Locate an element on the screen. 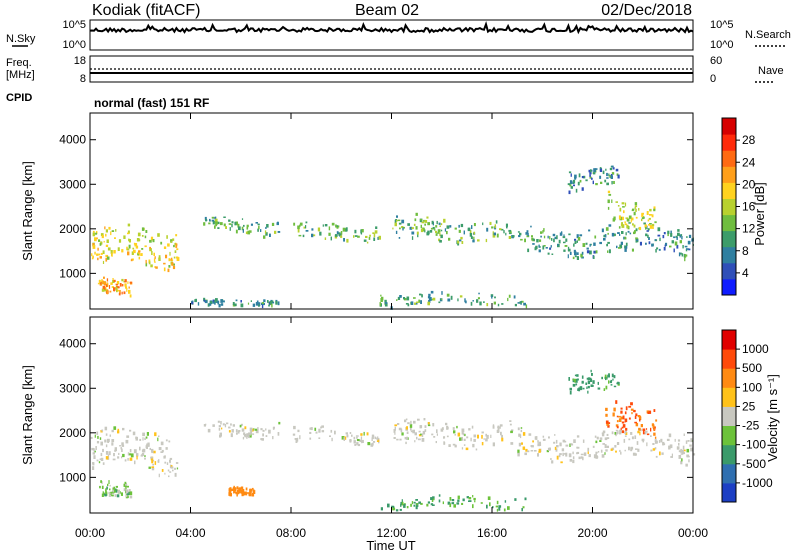 The height and width of the screenshot is (554, 800). y-tick-label: 1000 is located at coordinates (72, 477).